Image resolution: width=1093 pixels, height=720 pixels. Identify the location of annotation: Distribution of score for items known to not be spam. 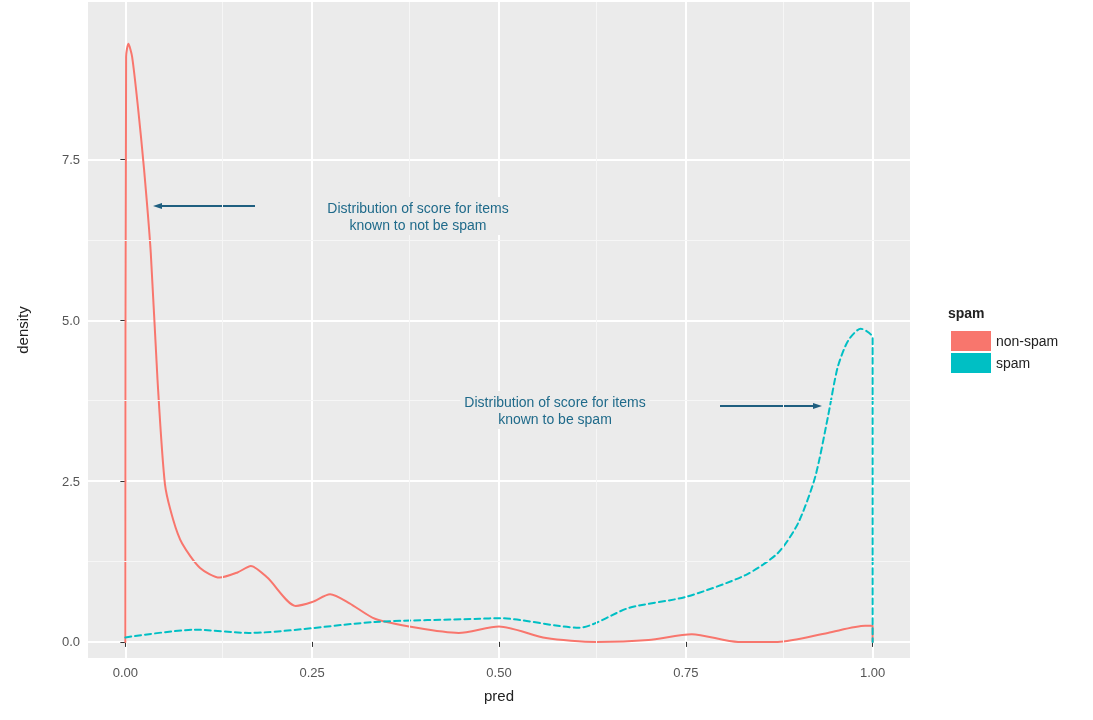
(418, 216).